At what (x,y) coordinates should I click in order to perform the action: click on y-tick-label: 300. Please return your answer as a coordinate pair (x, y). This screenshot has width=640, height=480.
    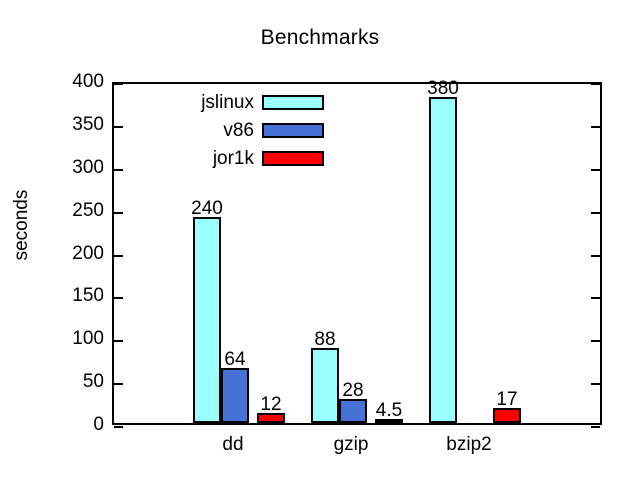
    Looking at the image, I should click on (88, 167).